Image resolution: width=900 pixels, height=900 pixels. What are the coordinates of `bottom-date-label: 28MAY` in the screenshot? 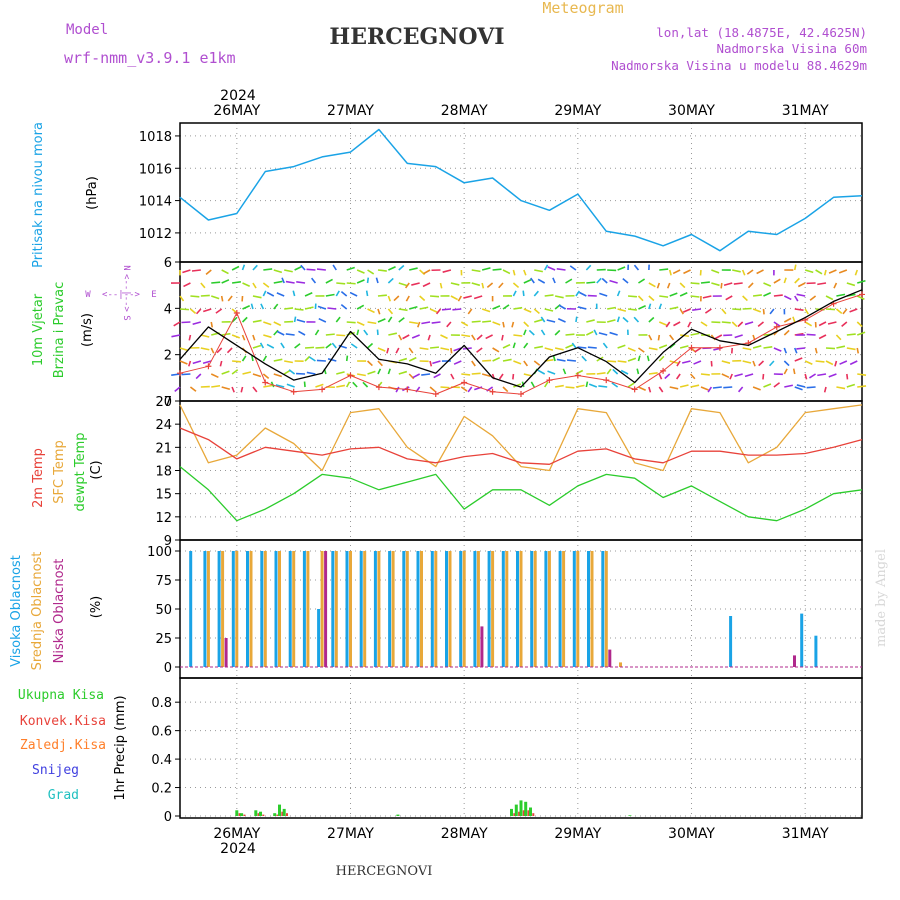 It's located at (464, 834).